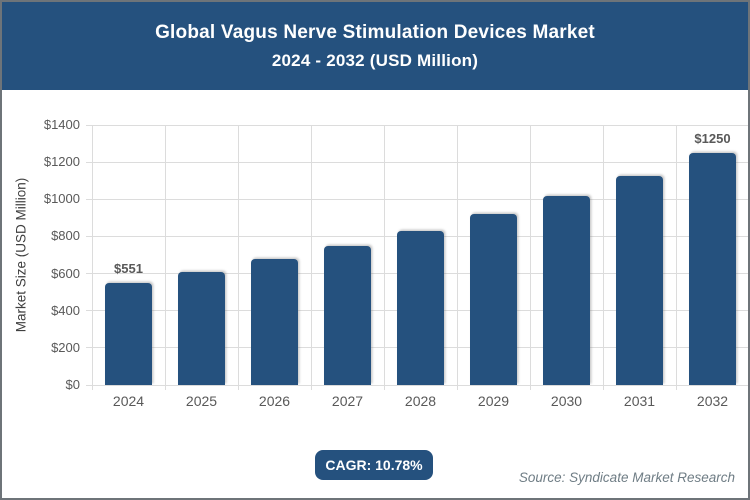 This screenshot has width=750, height=500. I want to click on x-tick-label-2026: 2026, so click(274, 401).